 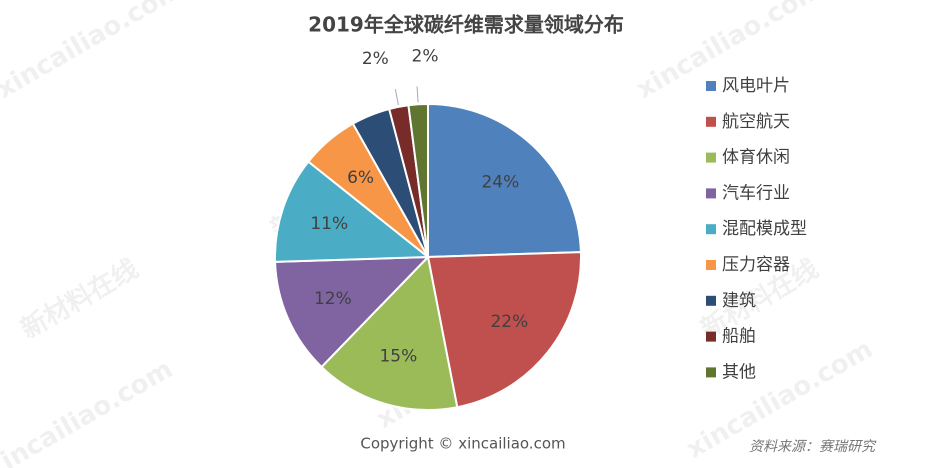 What do you see at coordinates (462, 444) in the screenshot?
I see `copyright: Copyright © xincailiao.com` at bounding box center [462, 444].